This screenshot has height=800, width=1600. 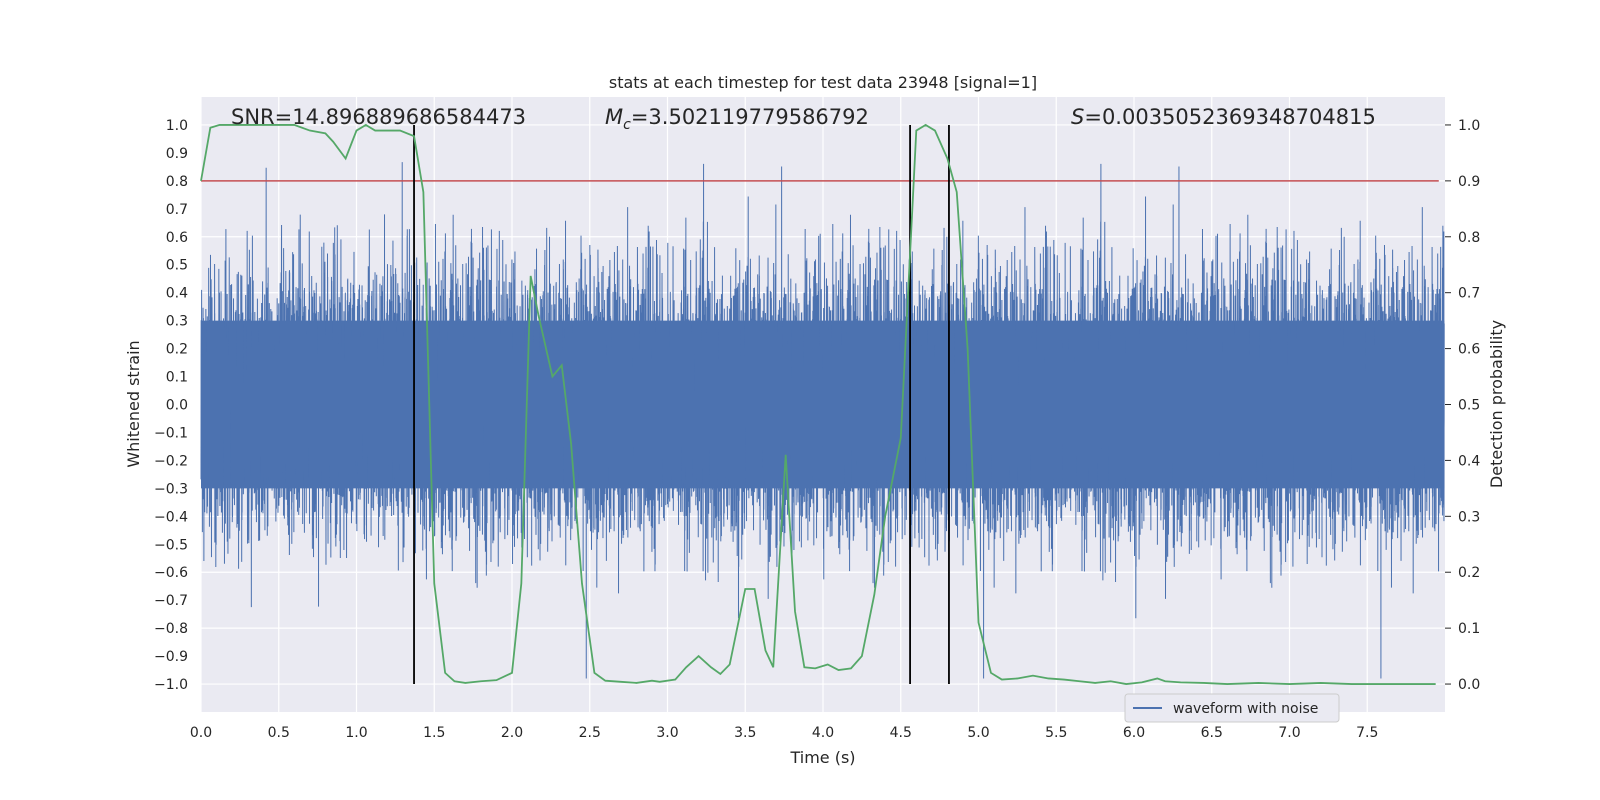 I want to click on y-axis-label: Whitened strain, so click(x=133, y=403).